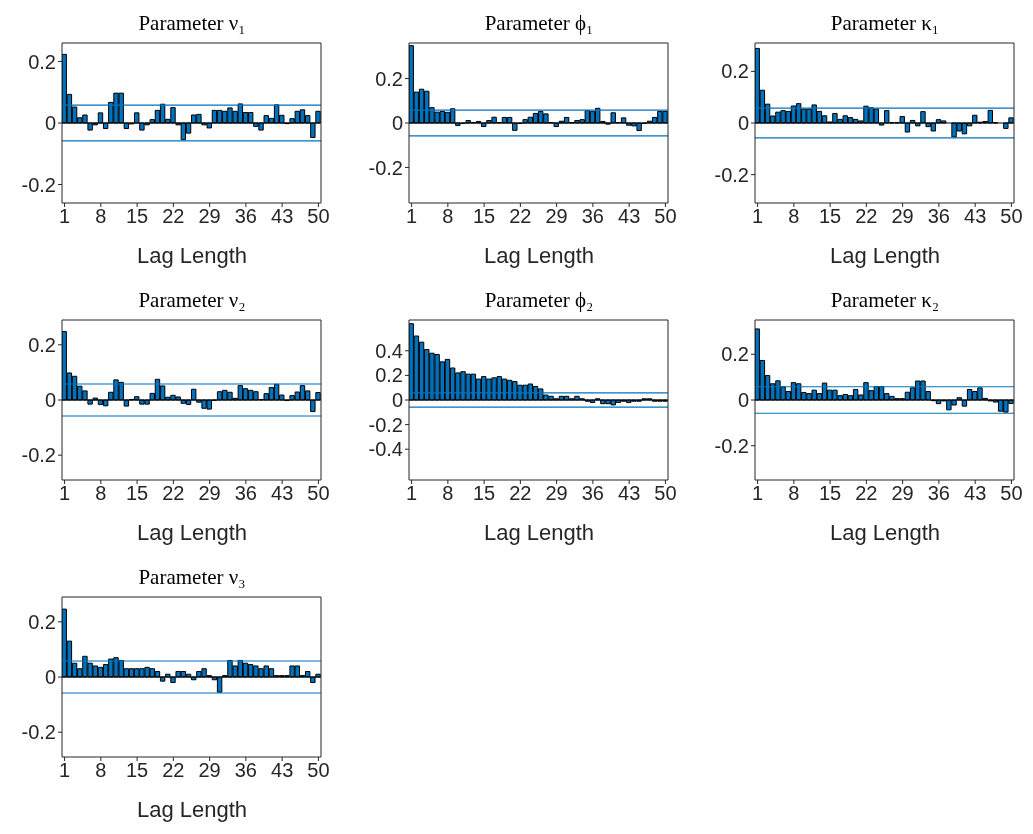  Describe the element at coordinates (885, 300) in the screenshot. I see `chart-title: Parameter κ₂` at that location.